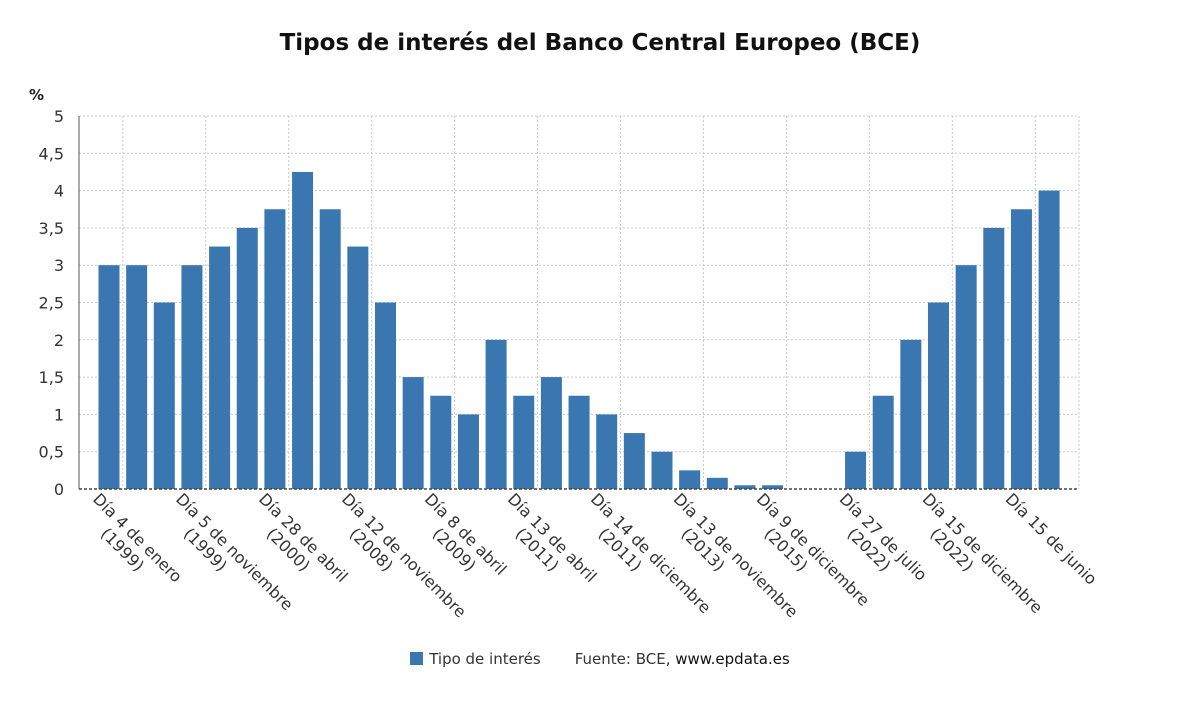 Image resolution: width=1200 pixels, height=705 pixels. Describe the element at coordinates (51, 377) in the screenshot. I see `y-tick-label: 1,5` at that location.